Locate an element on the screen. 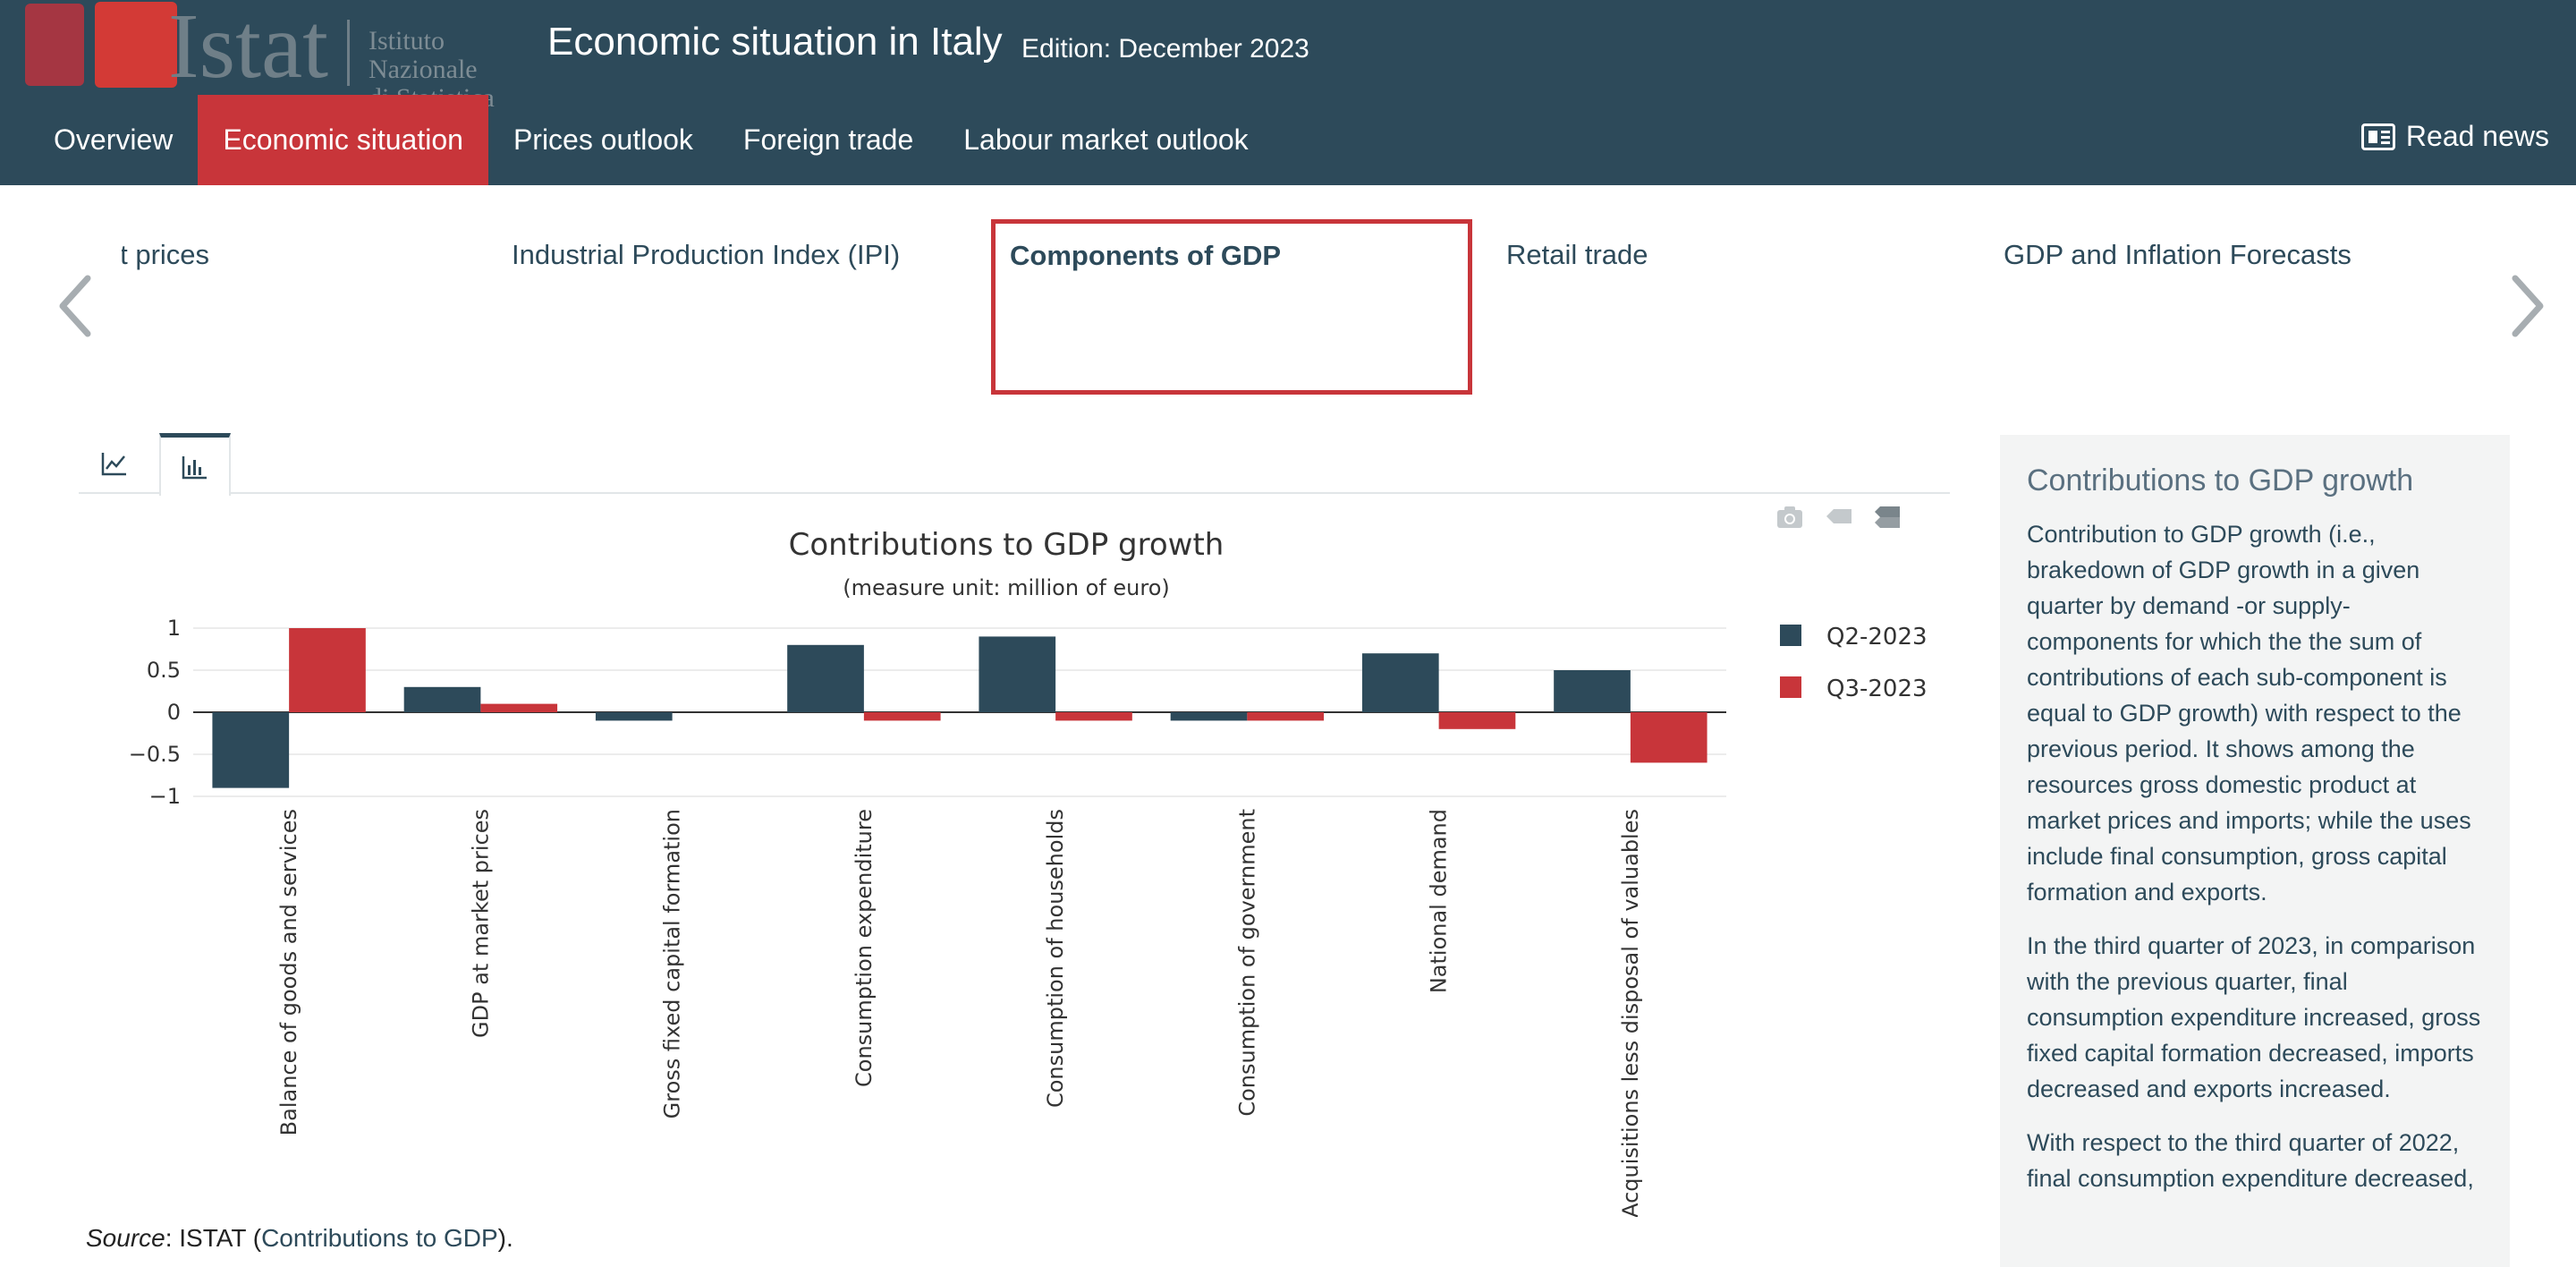 The height and width of the screenshot is (1267, 2576). x-tick-label: Acquisitions less disposal of valuables is located at coordinates (1630, 1013).